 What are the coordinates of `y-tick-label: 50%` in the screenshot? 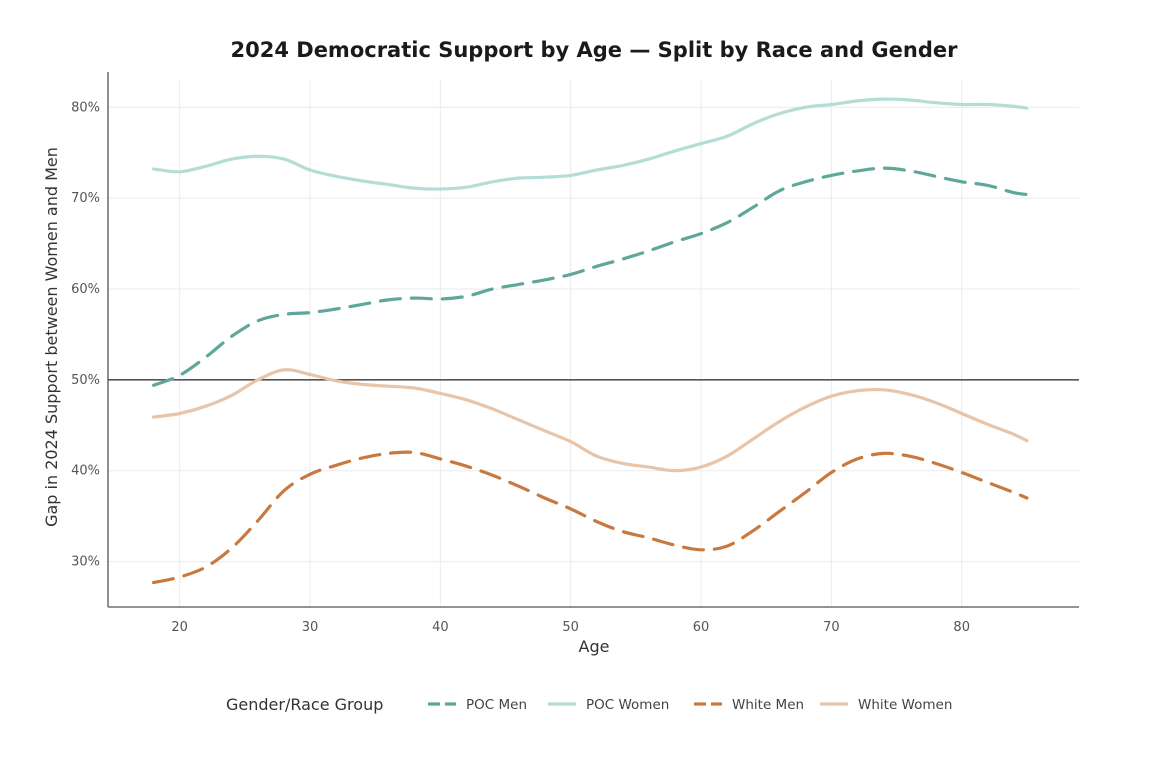 It's located at (85, 380).